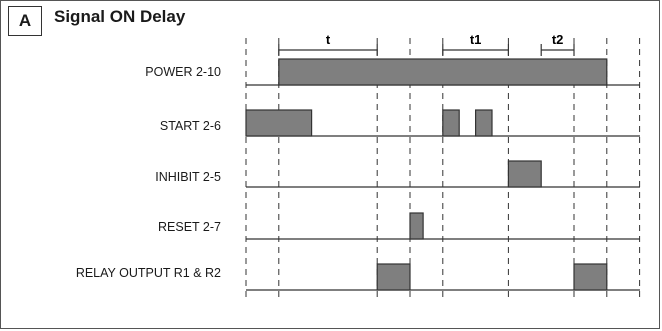 The height and width of the screenshot is (331, 662). What do you see at coordinates (25, 21) in the screenshot?
I see `panel-letter: A` at bounding box center [25, 21].